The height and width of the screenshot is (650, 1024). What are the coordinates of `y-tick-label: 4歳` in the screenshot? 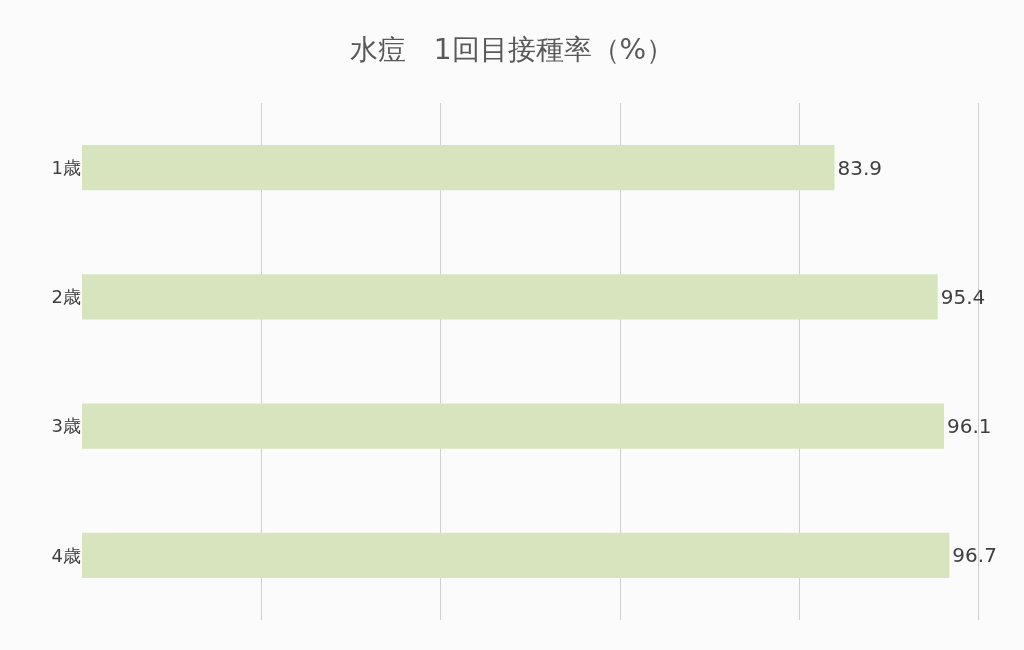 It's located at (66, 555).